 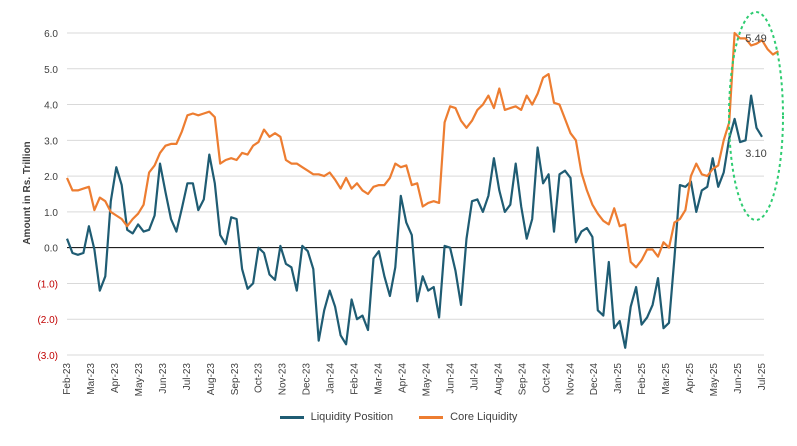 What do you see at coordinates (47, 320) in the screenshot?
I see `y-tick-label: (2.0)` at bounding box center [47, 320].